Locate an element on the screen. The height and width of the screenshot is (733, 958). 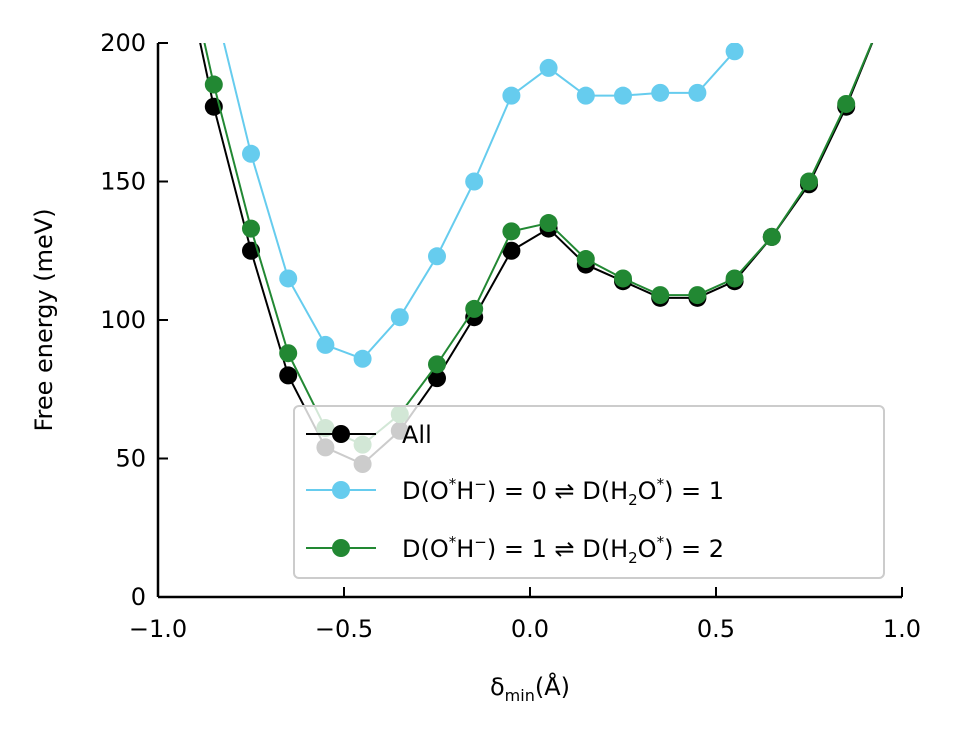
x-axis-label-symbol: δ is located at coordinates (497, 687).